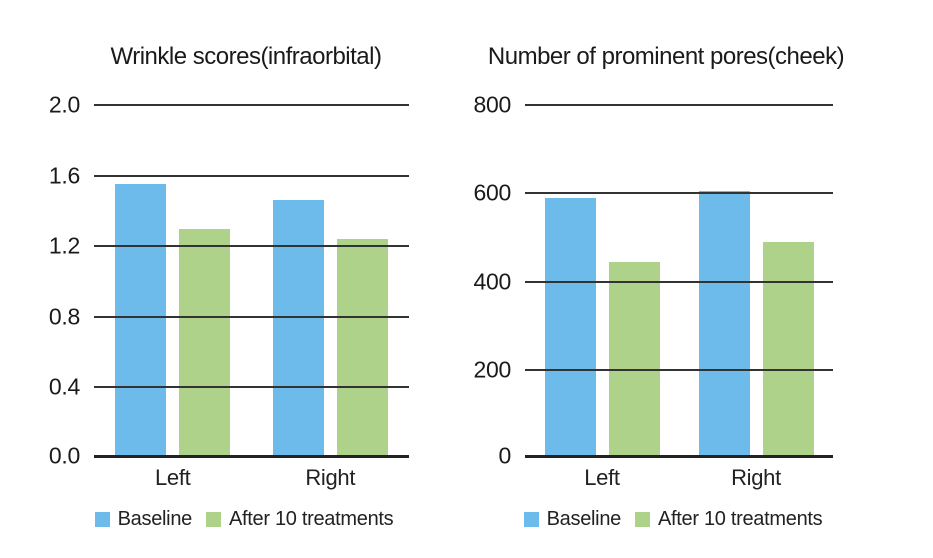 This screenshot has width=933, height=558. Describe the element at coordinates (653, 104) in the screenshot. I see `gridline-800: 800` at that location.